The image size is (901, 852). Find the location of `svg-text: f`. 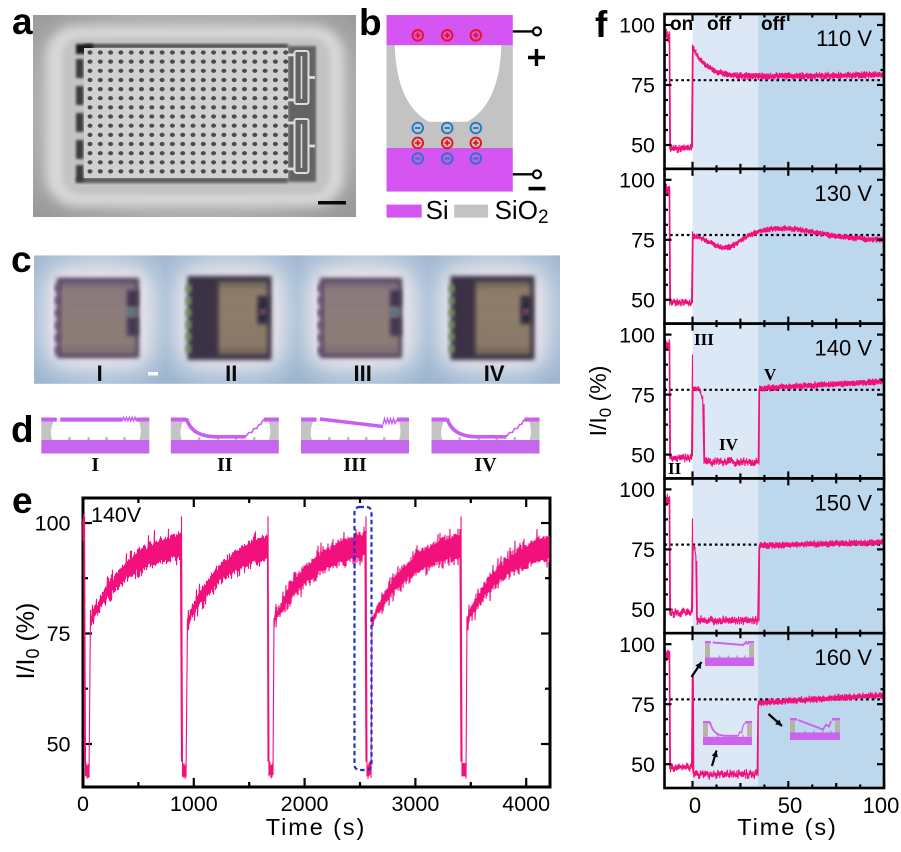

svg-text: f is located at coordinates (601, 24).